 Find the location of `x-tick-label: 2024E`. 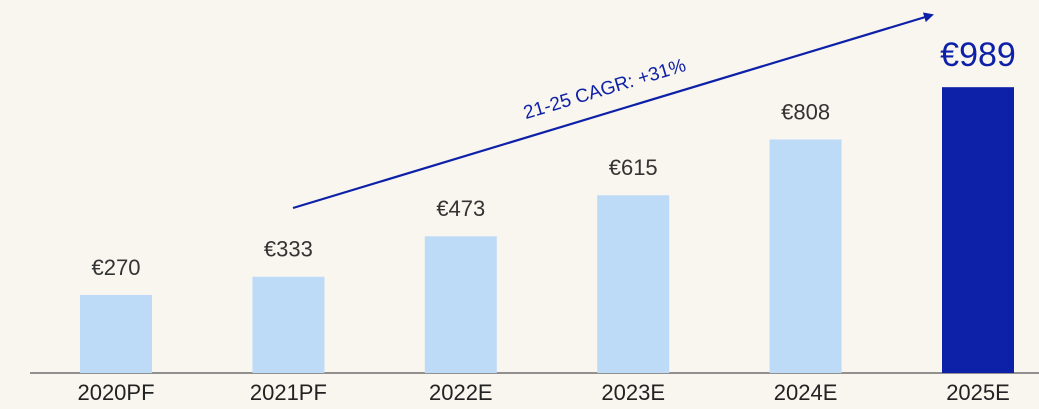

x-tick-label: 2024E is located at coordinates (806, 392).